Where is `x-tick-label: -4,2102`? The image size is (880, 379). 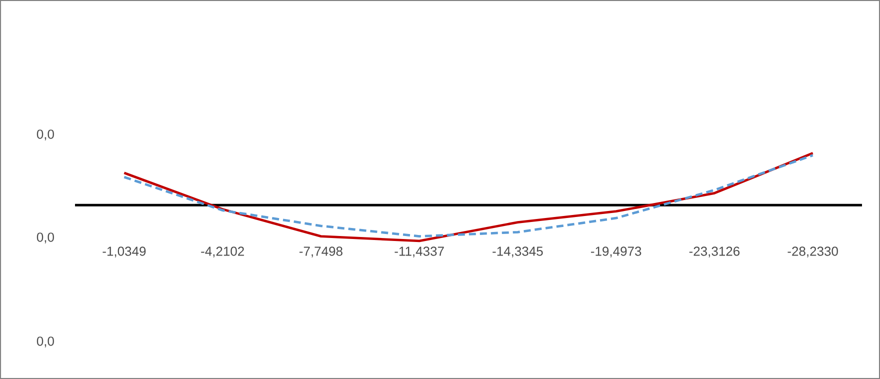
x-tick-label: -4,2102 is located at coordinates (222, 252).